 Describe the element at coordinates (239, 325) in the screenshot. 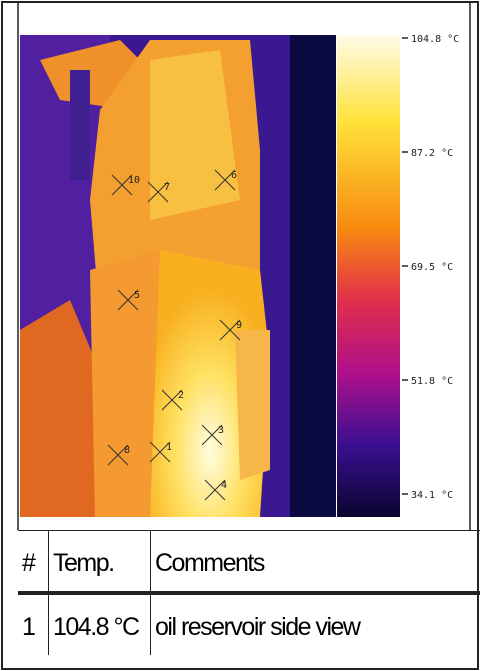

I see `marker-label: 9` at that location.